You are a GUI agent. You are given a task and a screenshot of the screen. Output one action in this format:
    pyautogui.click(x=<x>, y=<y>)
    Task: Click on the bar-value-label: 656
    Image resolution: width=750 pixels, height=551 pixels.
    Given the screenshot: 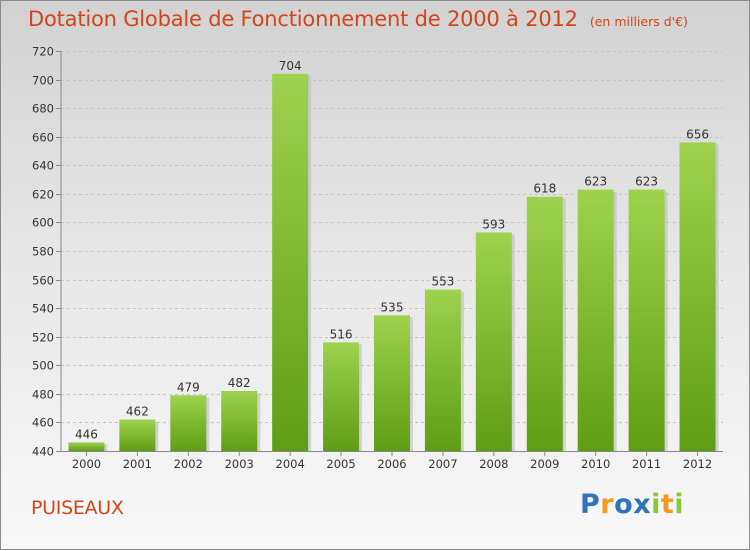 What is the action you would take?
    pyautogui.click(x=697, y=134)
    